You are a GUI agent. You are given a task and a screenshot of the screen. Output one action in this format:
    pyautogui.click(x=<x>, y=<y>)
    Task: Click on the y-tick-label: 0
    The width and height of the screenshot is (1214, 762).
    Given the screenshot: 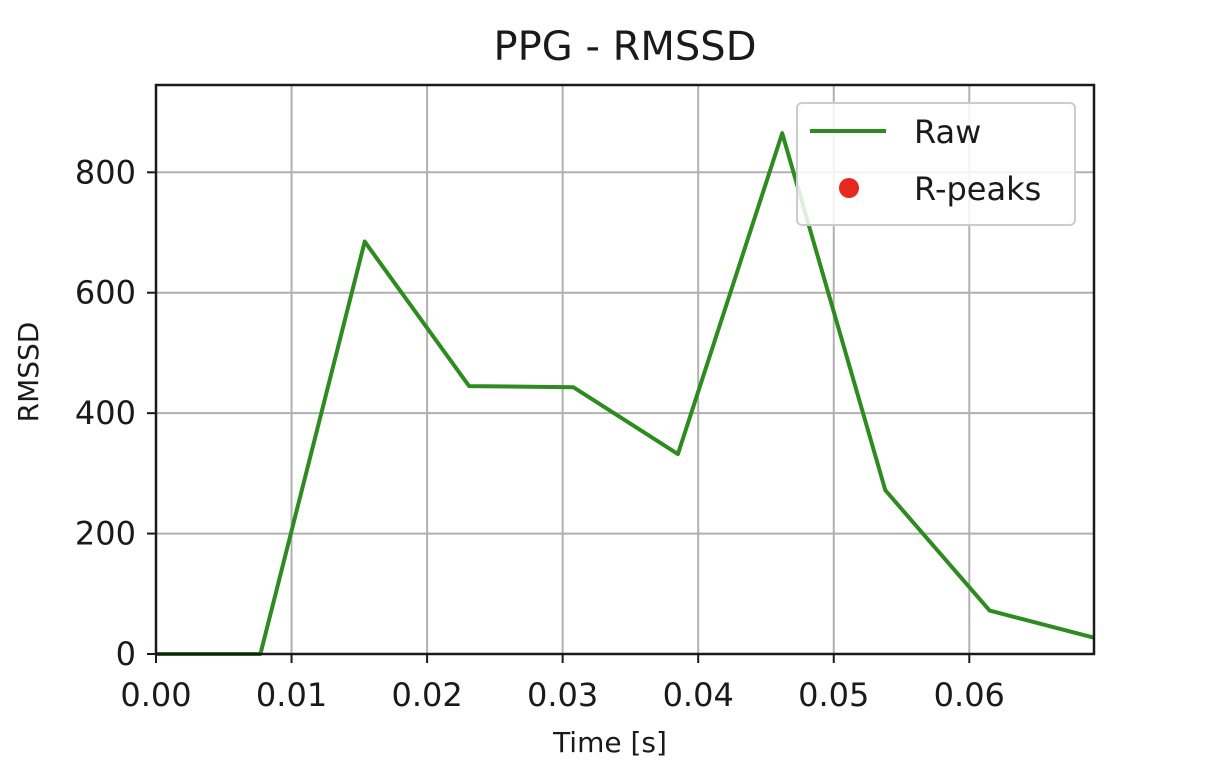 What is the action you would take?
    pyautogui.click(x=126, y=654)
    